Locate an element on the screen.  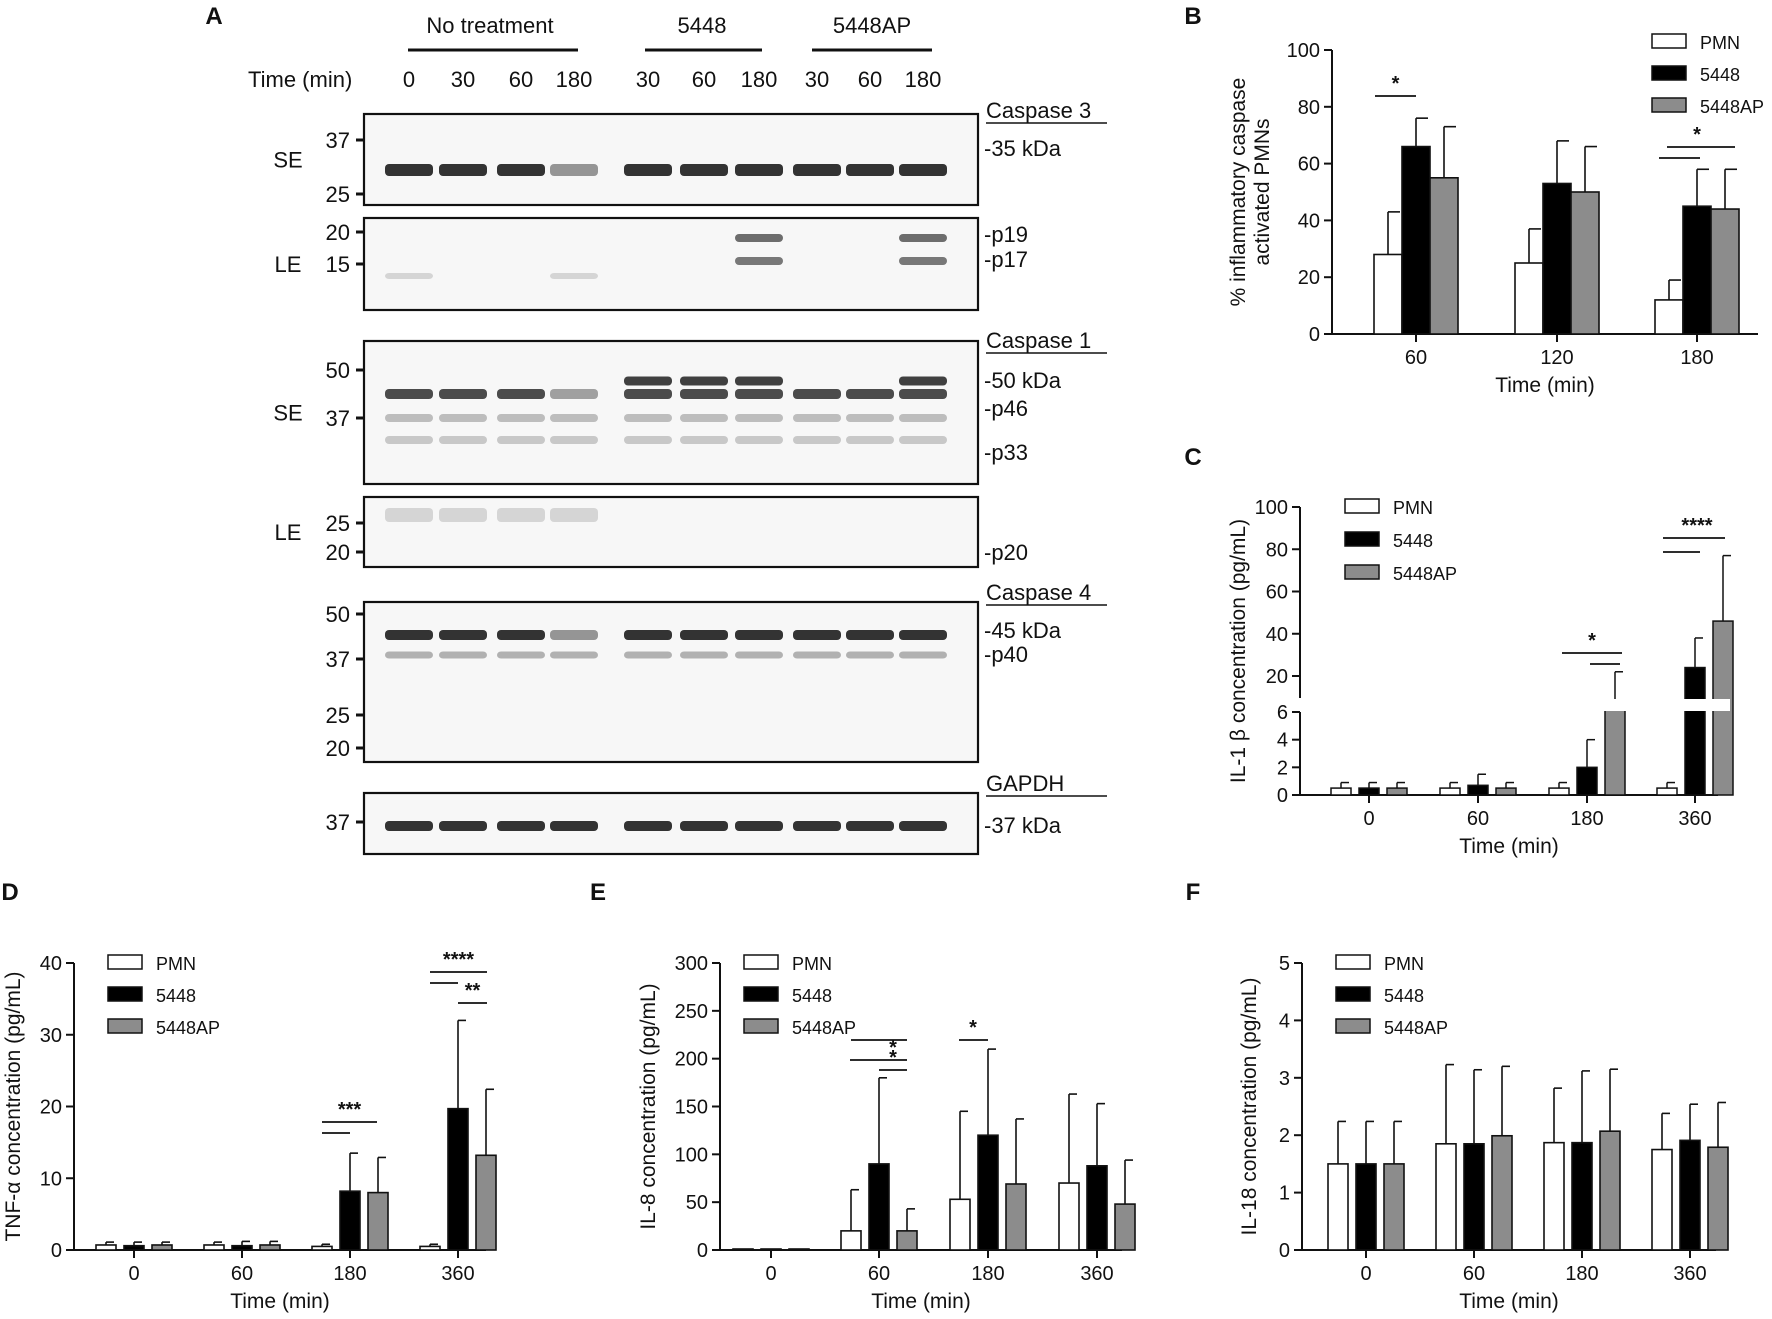
blot-lane-label: 180 is located at coordinates (574, 79).